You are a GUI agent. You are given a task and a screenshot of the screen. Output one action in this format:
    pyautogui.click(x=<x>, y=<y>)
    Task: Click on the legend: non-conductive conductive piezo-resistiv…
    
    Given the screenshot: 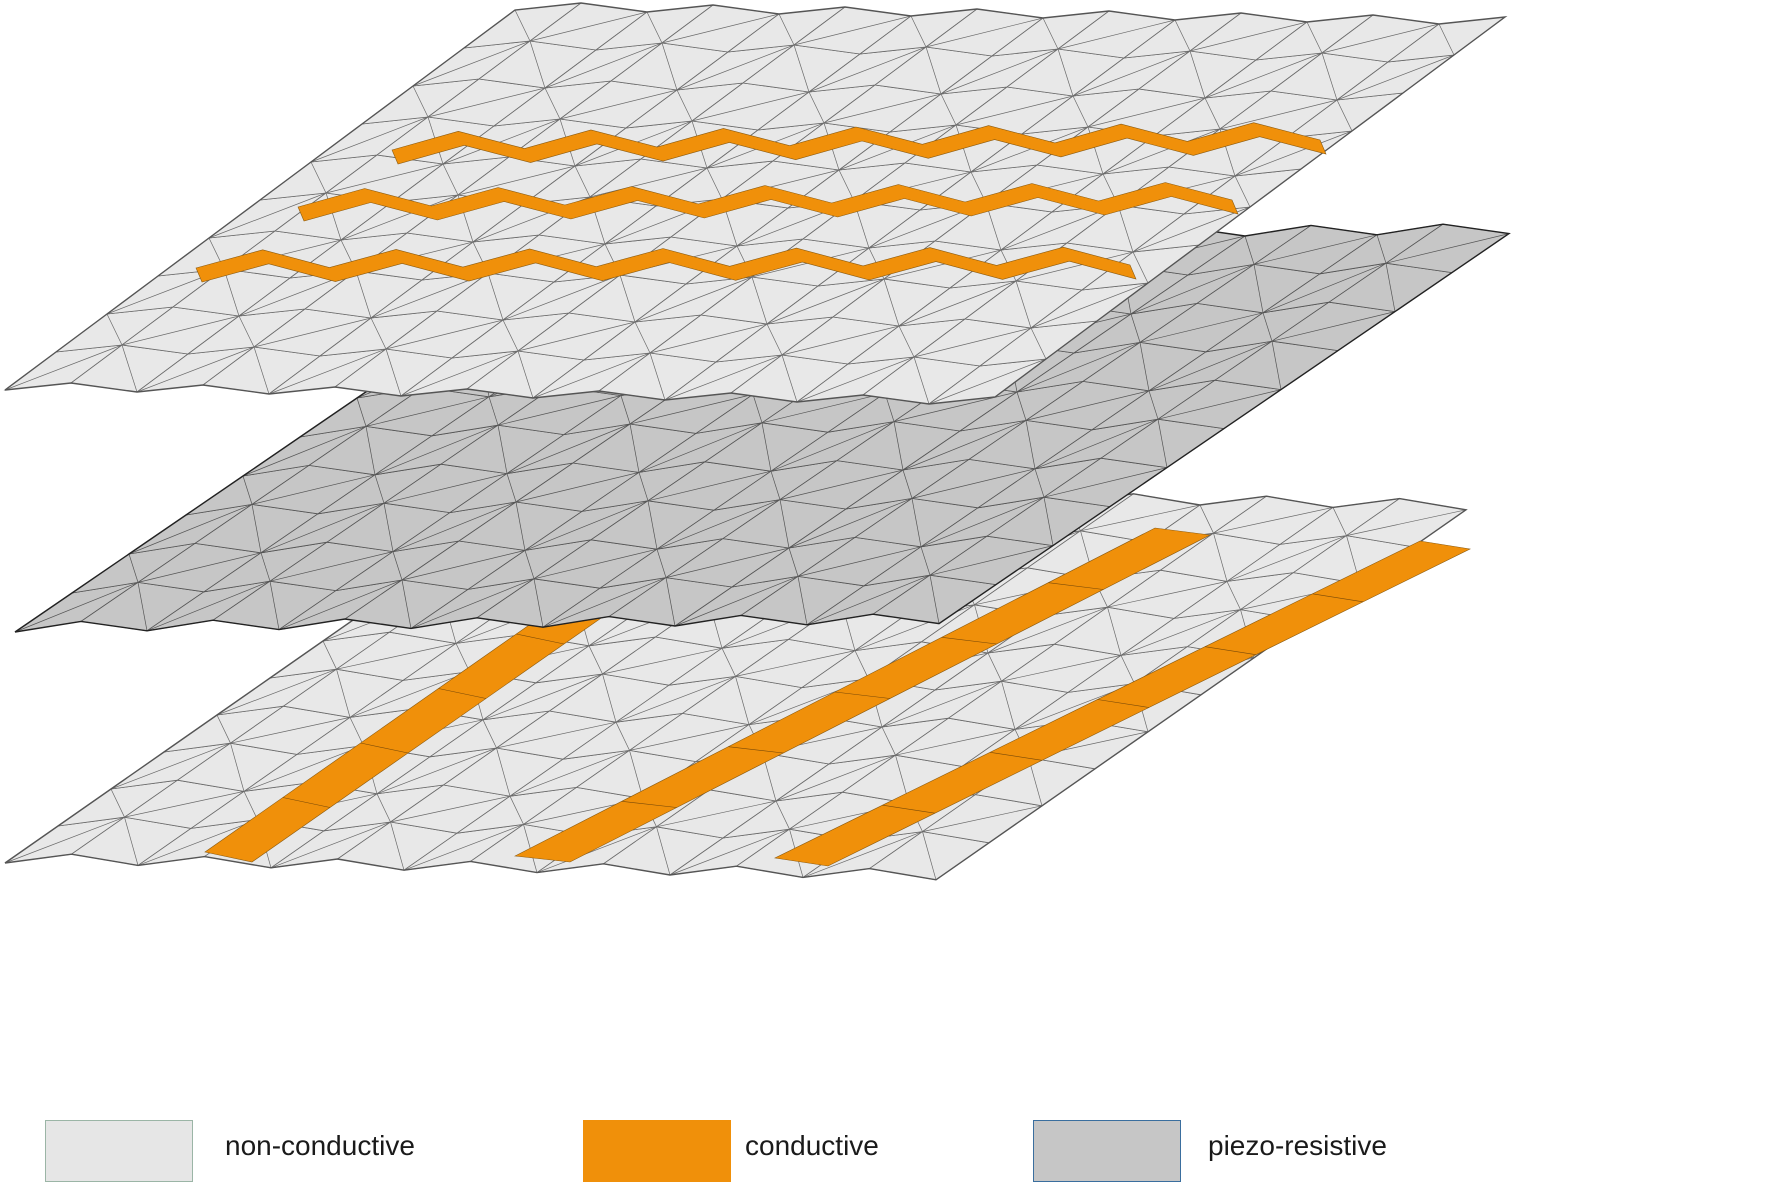 What is the action you would take?
    pyautogui.click(x=886, y=1141)
    